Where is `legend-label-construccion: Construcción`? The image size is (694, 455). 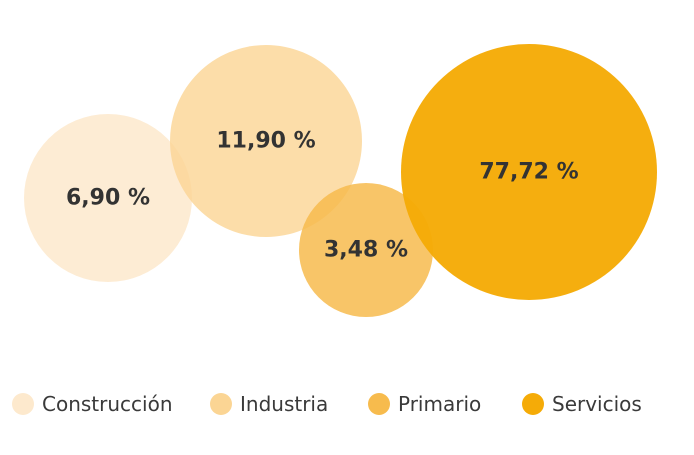 legend-label-construccion: Construcción is located at coordinates (107, 404).